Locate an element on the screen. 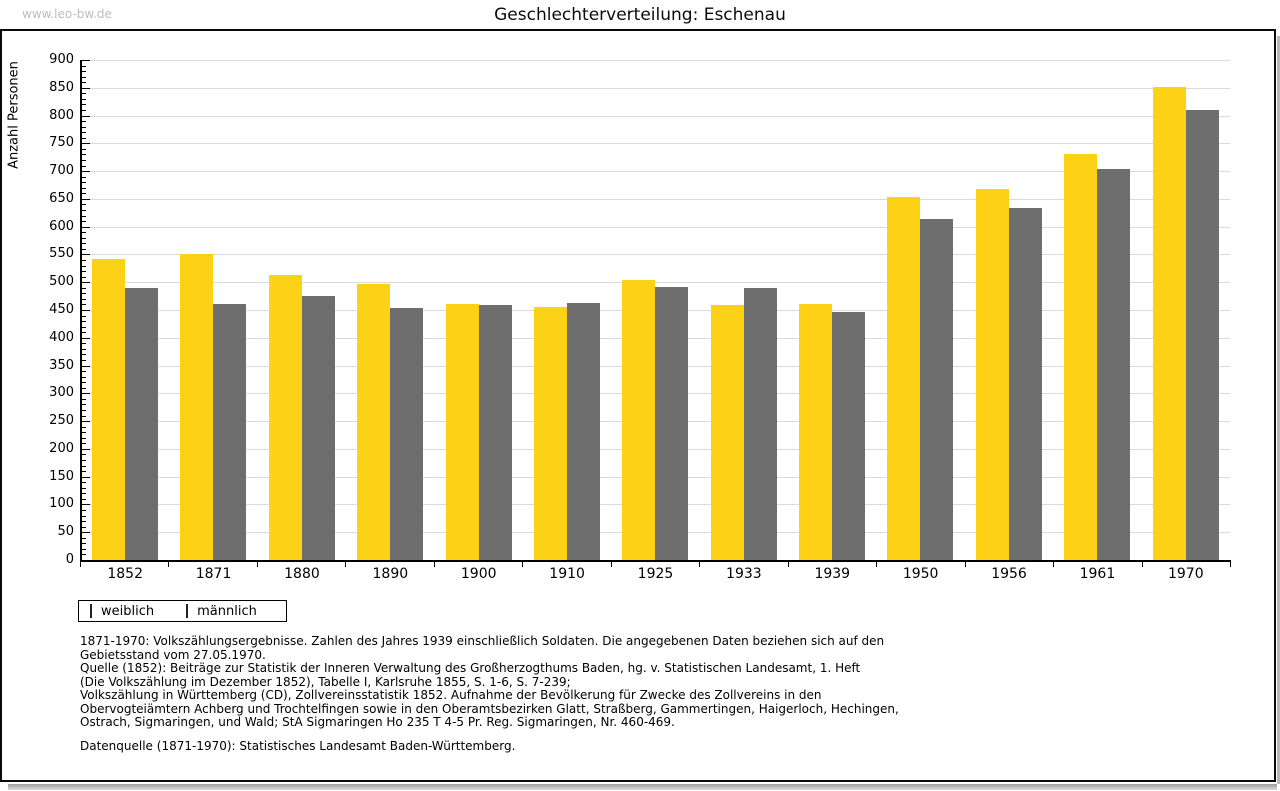 This screenshot has width=1280, height=791. window-shadow-bottom is located at coordinates (642, 787).